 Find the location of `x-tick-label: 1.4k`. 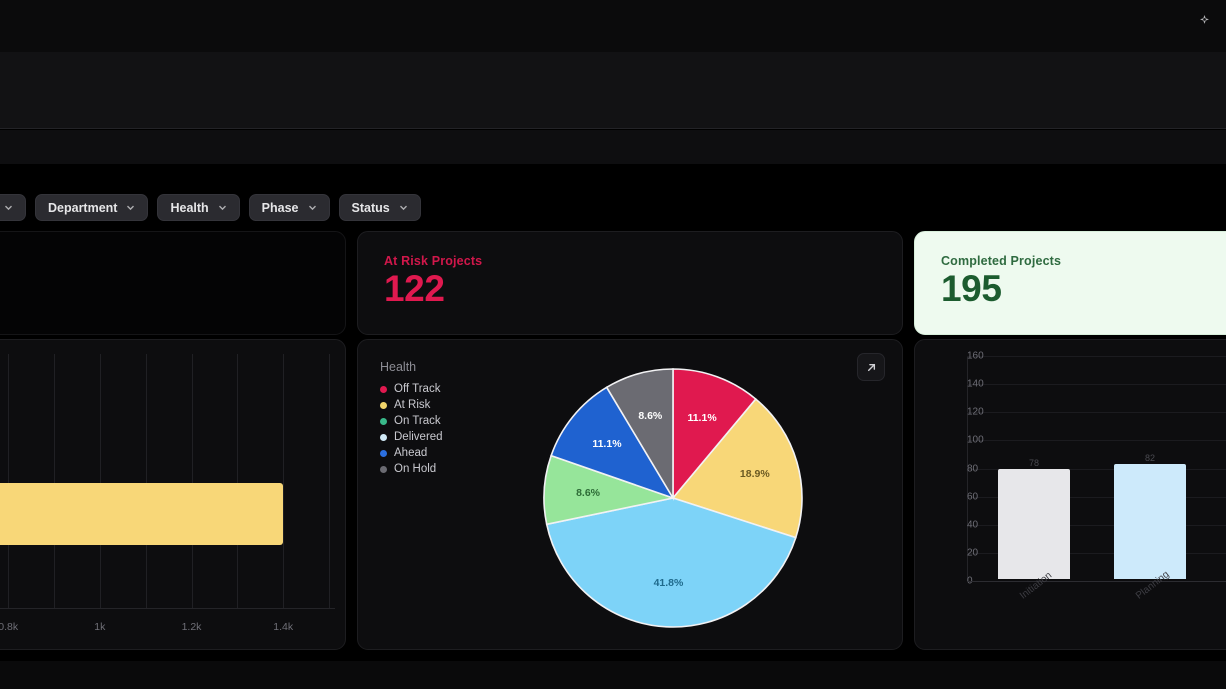

x-tick-label: 1.4k is located at coordinates (283, 627).